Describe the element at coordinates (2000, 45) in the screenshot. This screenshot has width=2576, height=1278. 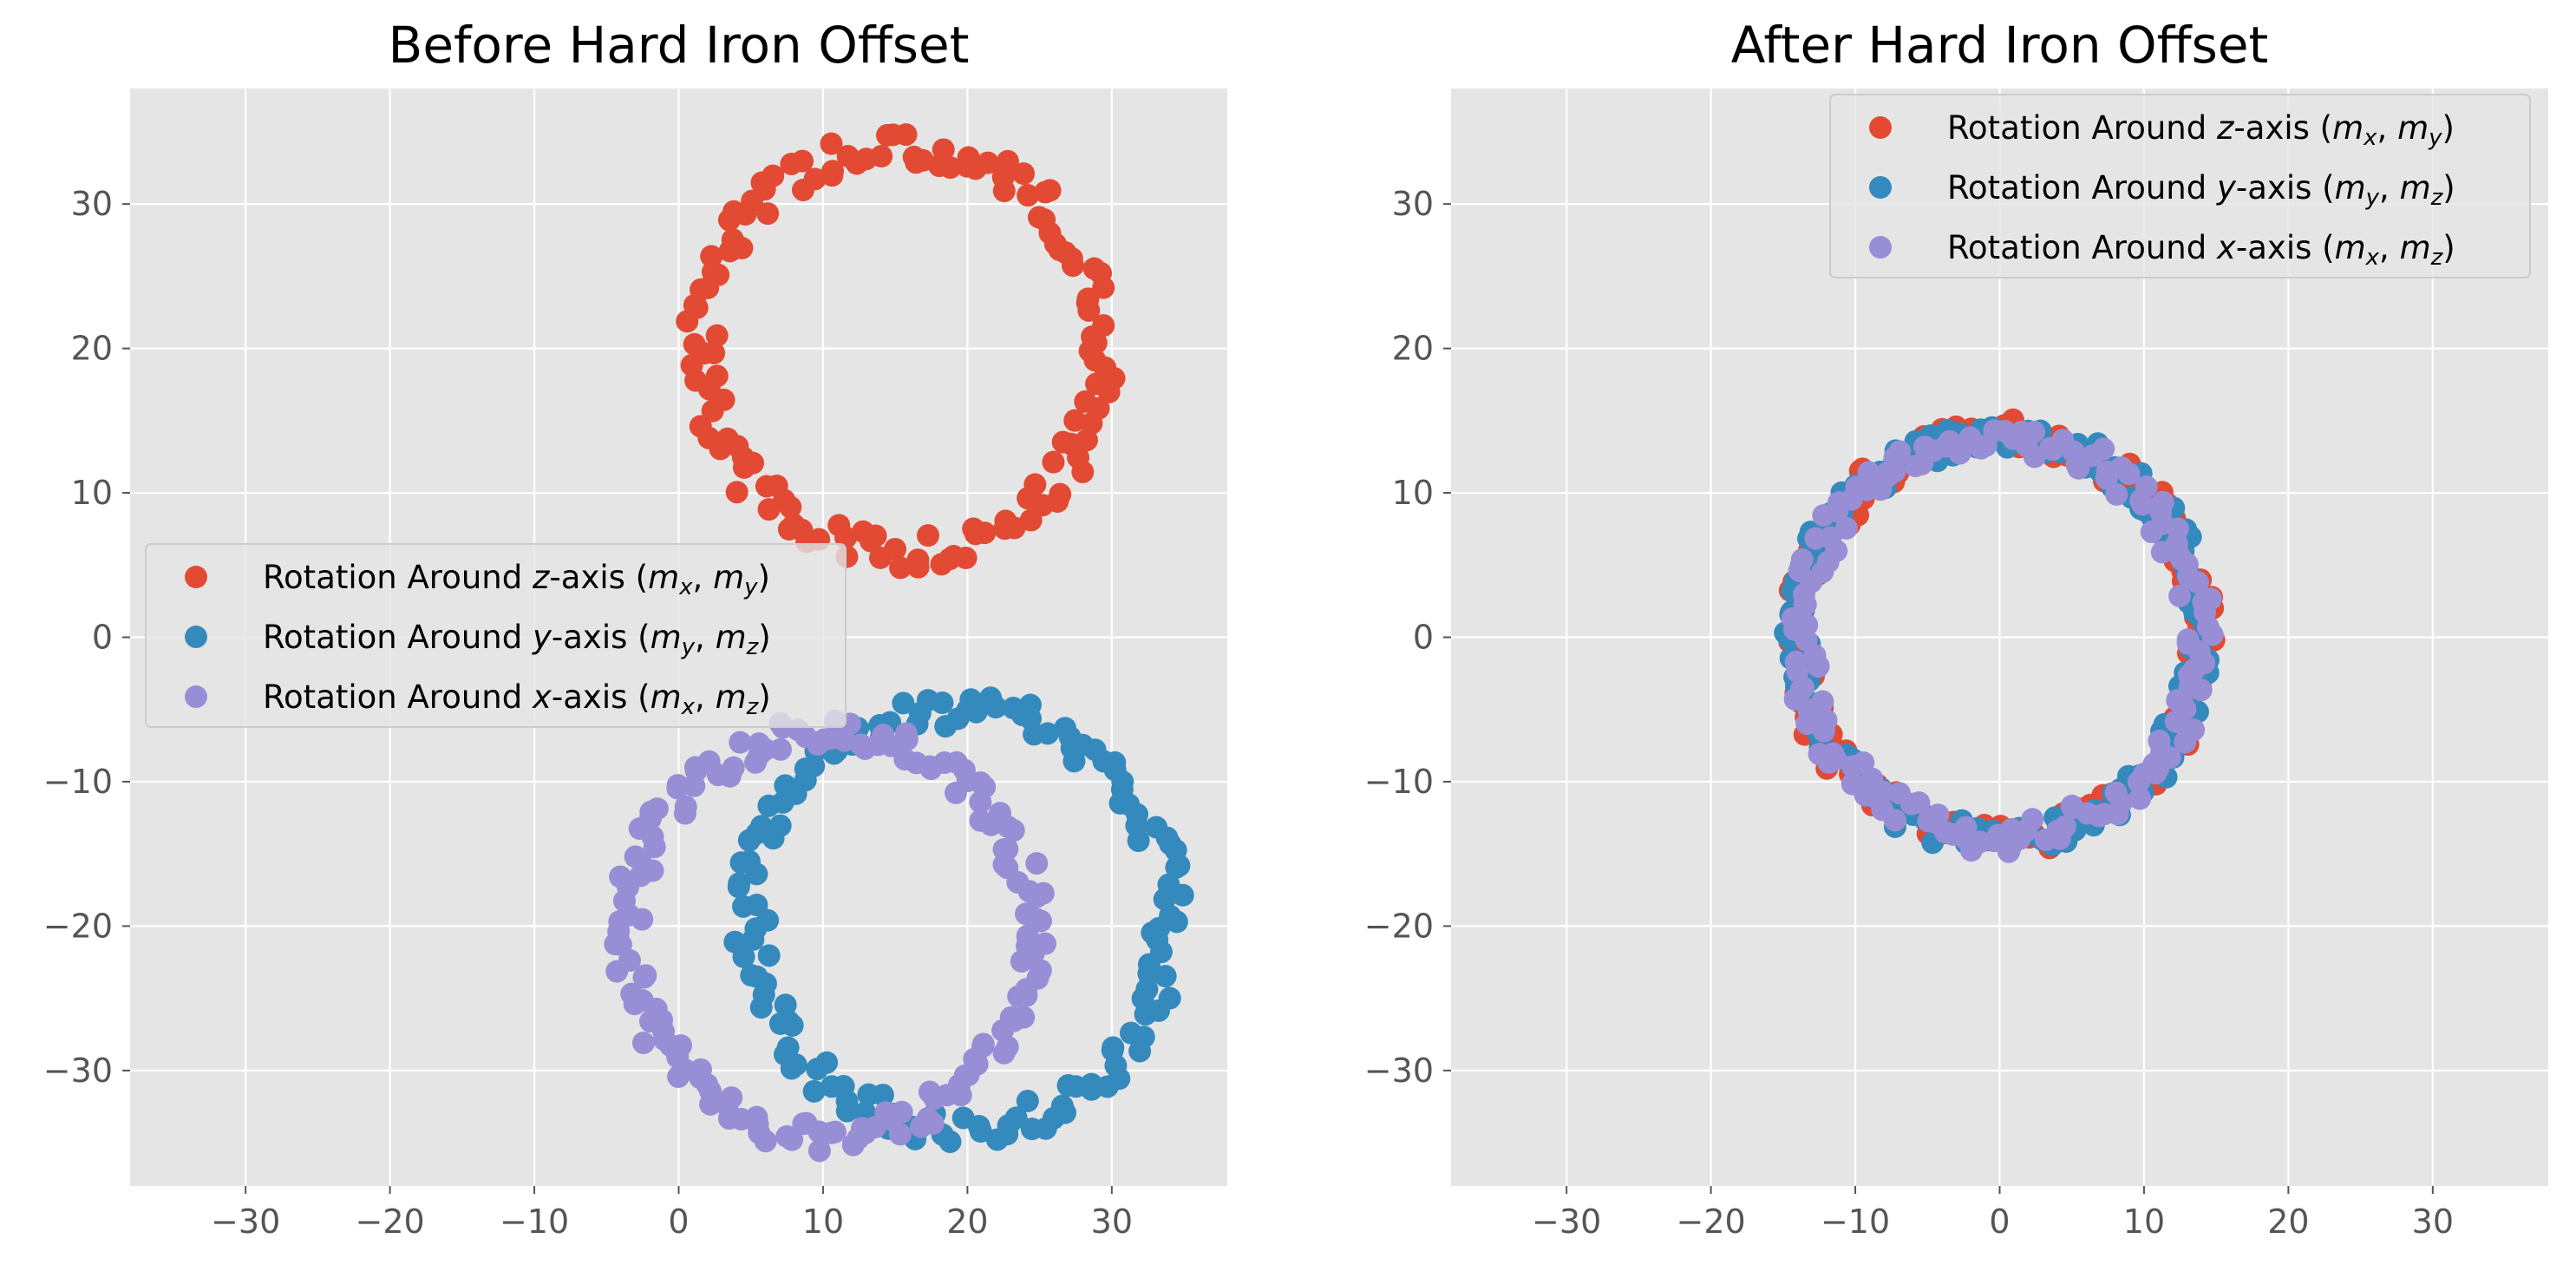
I see `chart-title: After Hard Iron Offset` at that location.